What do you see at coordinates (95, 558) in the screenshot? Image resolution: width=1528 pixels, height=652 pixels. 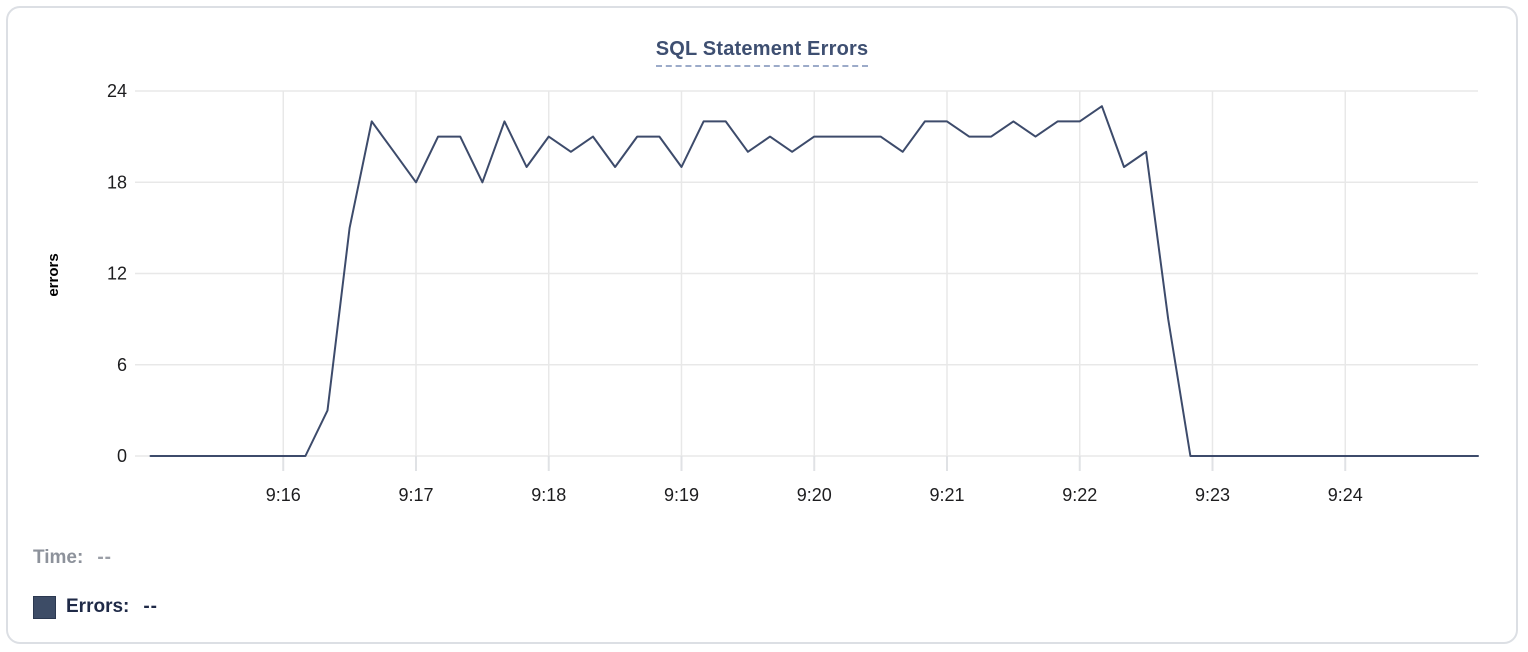 I see `legend-row-time: Time: --` at bounding box center [95, 558].